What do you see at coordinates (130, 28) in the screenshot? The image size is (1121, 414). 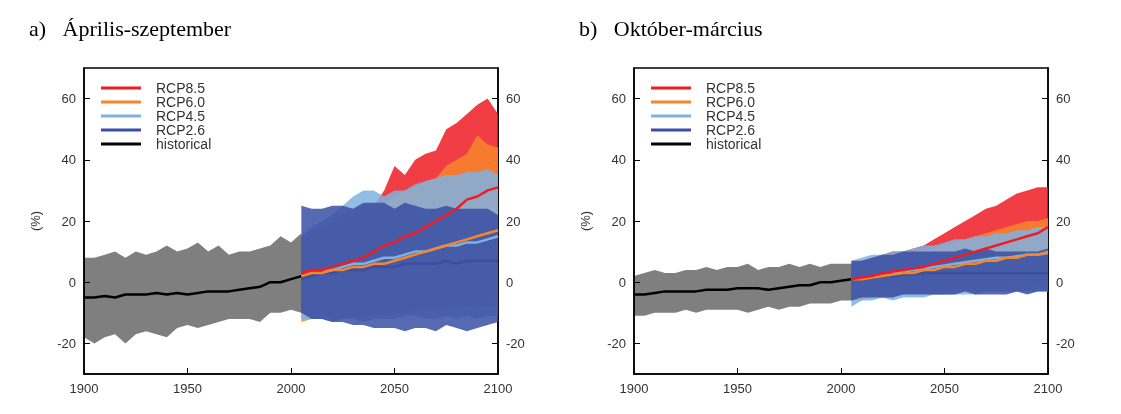 I see `chart-title: a) Április-szeptember` at bounding box center [130, 28].